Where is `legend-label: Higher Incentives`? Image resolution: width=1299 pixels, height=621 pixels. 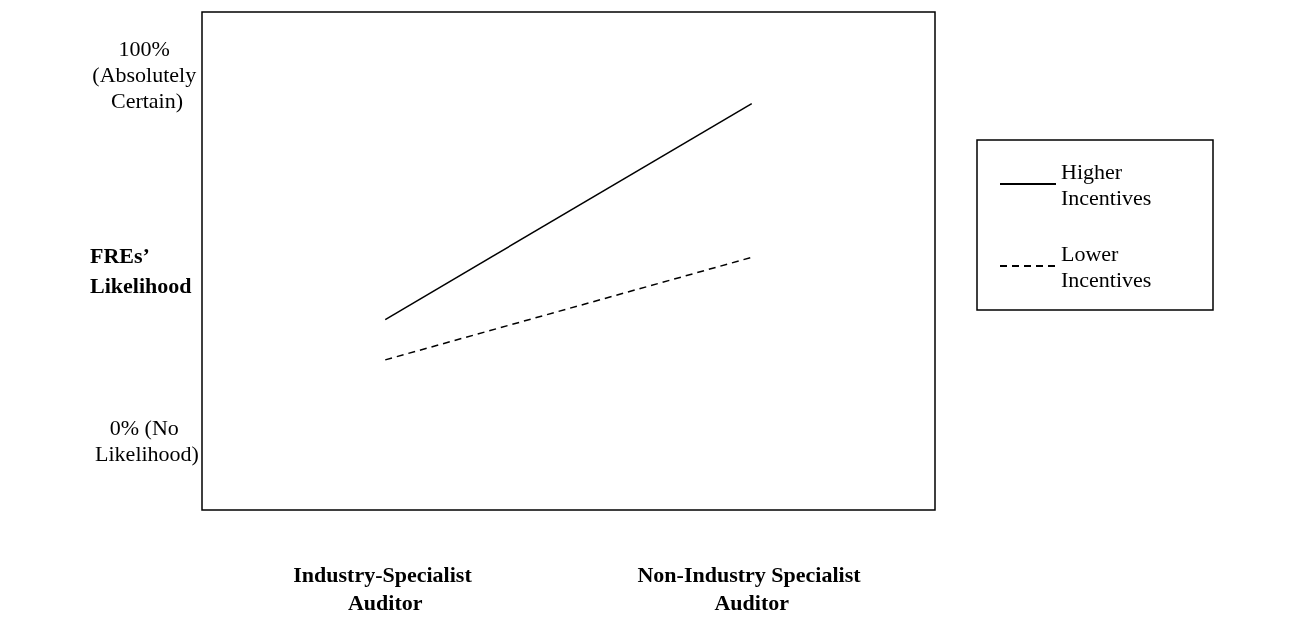 legend-label: Higher Incentives is located at coordinates (1106, 184).